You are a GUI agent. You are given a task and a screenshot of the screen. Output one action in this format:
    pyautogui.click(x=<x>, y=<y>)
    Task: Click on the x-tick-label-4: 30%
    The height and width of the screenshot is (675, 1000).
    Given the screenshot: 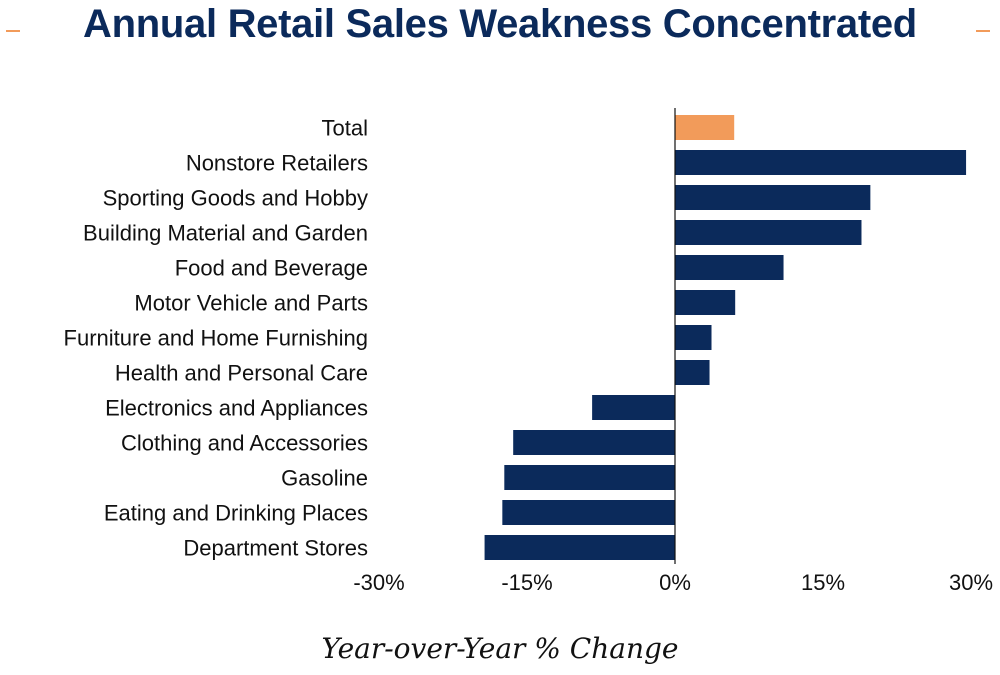 What is the action you would take?
    pyautogui.click(x=971, y=582)
    